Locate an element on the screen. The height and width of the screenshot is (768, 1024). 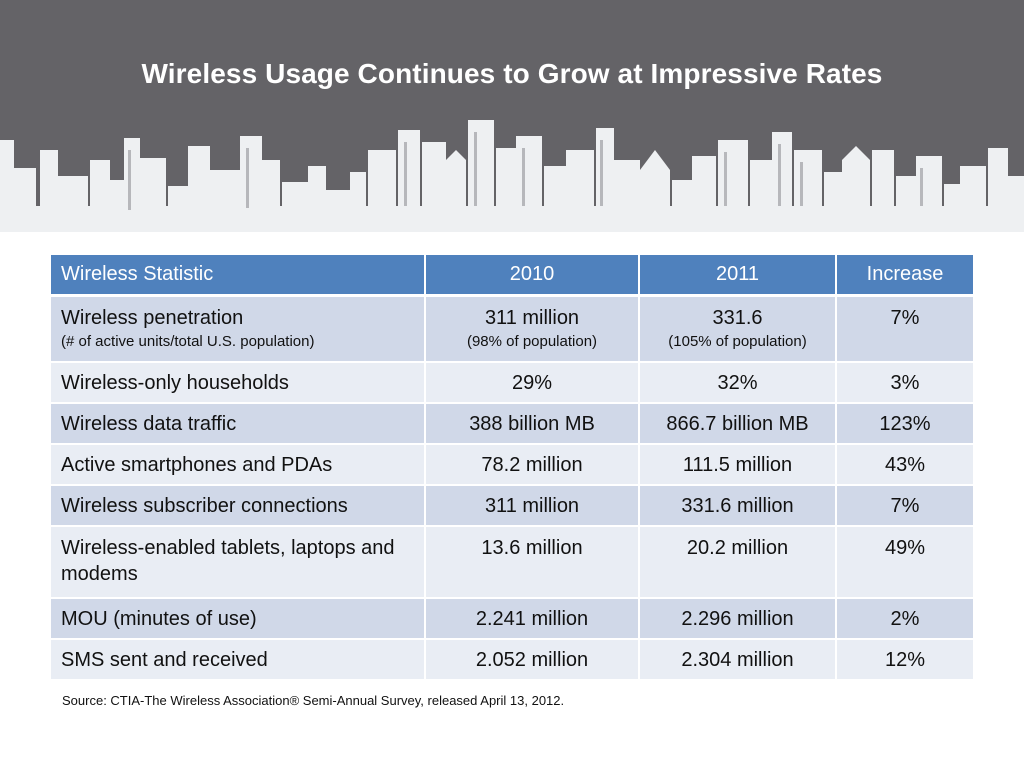
value-2010: 2.052 million is located at coordinates (533, 660).